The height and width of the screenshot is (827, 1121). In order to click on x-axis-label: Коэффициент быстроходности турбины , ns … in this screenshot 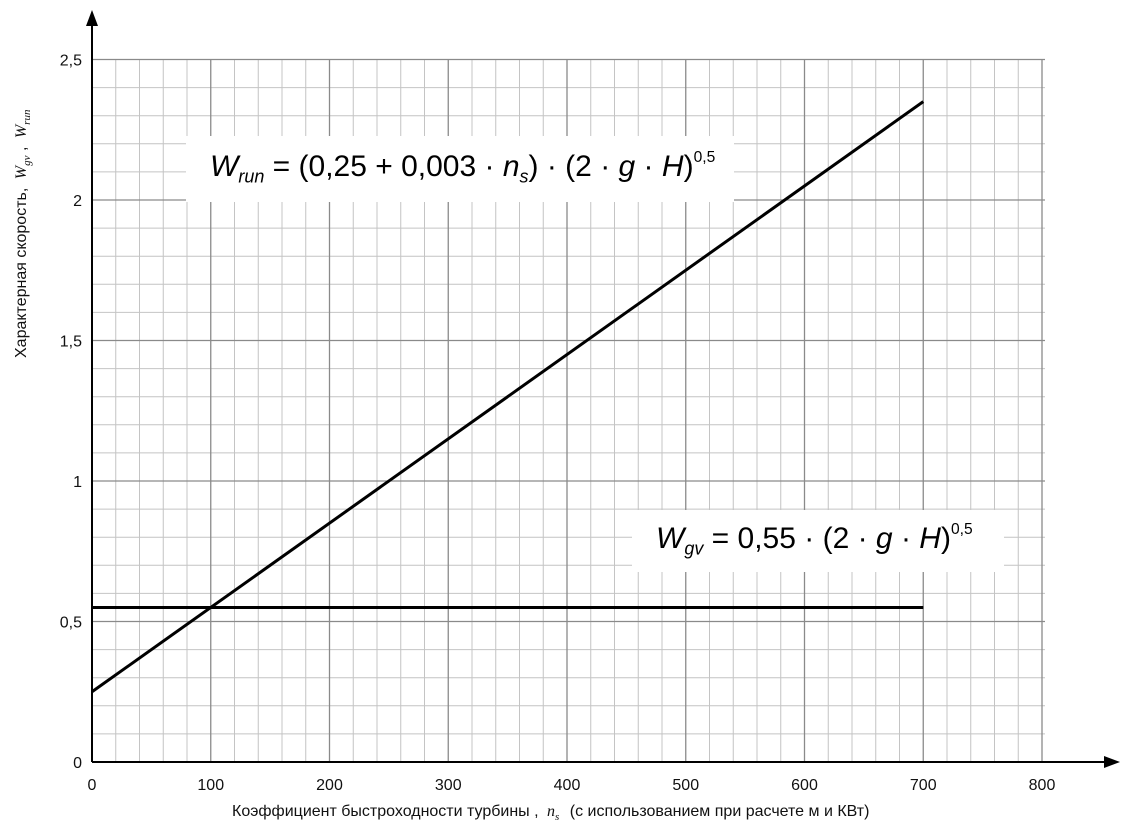, I will do `click(550, 813)`.